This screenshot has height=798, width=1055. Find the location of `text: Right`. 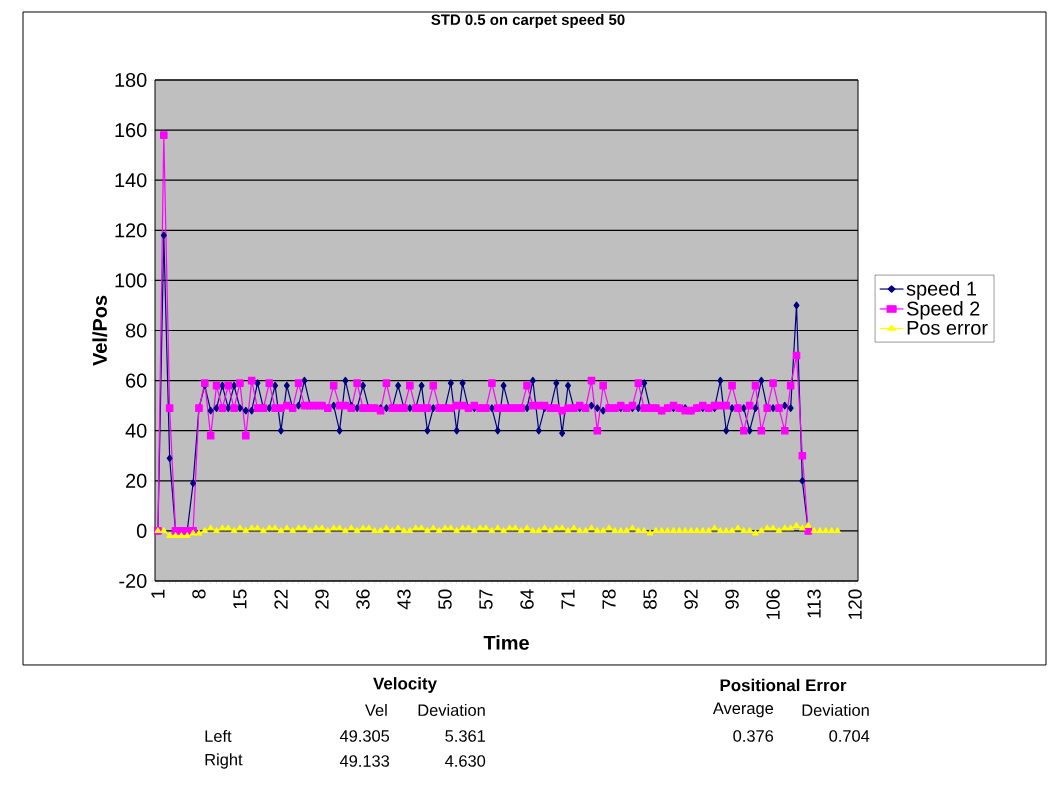

text: Right is located at coordinates (224, 761).